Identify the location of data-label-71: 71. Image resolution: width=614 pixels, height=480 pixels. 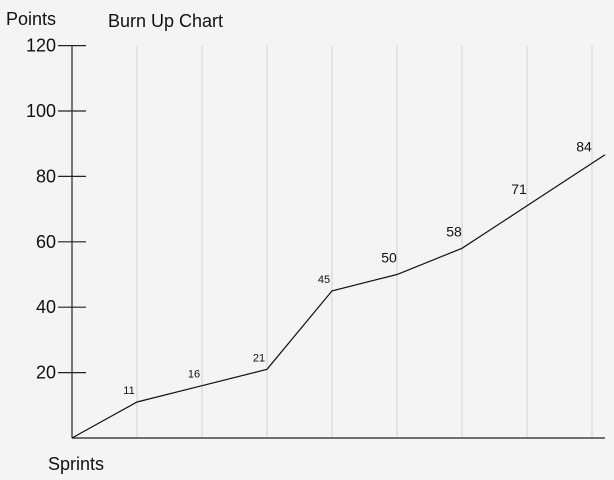
(519, 189).